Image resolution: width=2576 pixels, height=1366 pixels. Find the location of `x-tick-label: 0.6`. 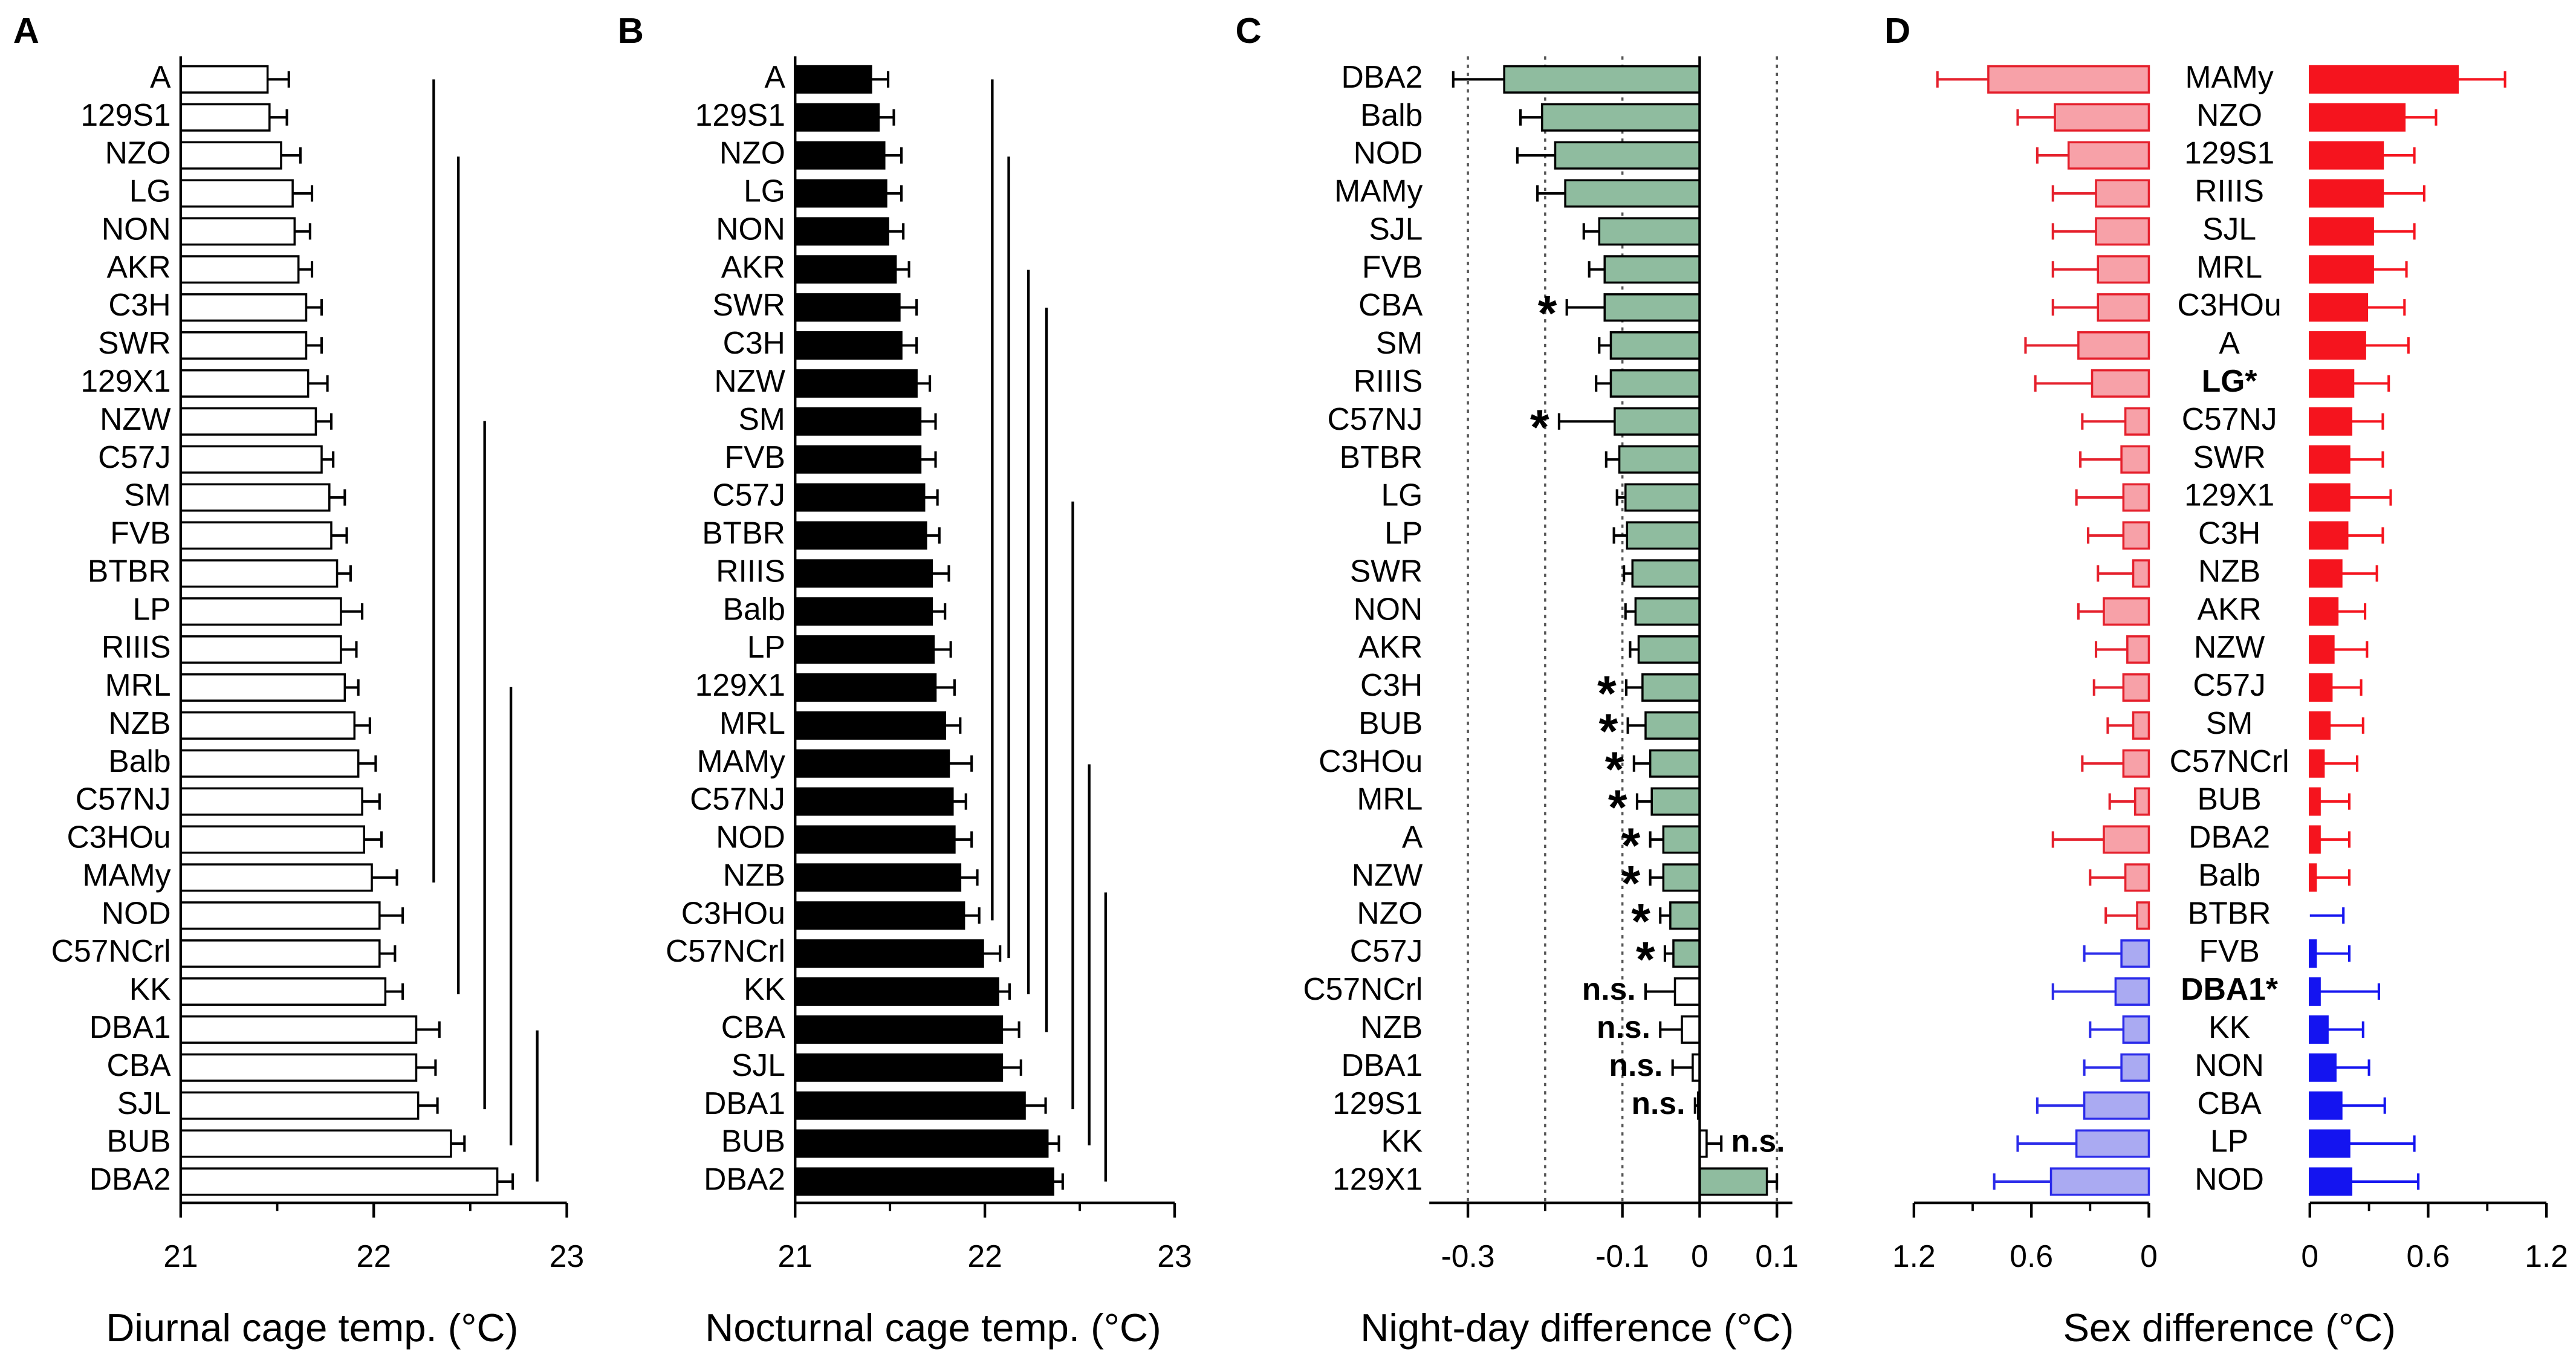

x-tick-label: 0.6 is located at coordinates (2429, 1256).